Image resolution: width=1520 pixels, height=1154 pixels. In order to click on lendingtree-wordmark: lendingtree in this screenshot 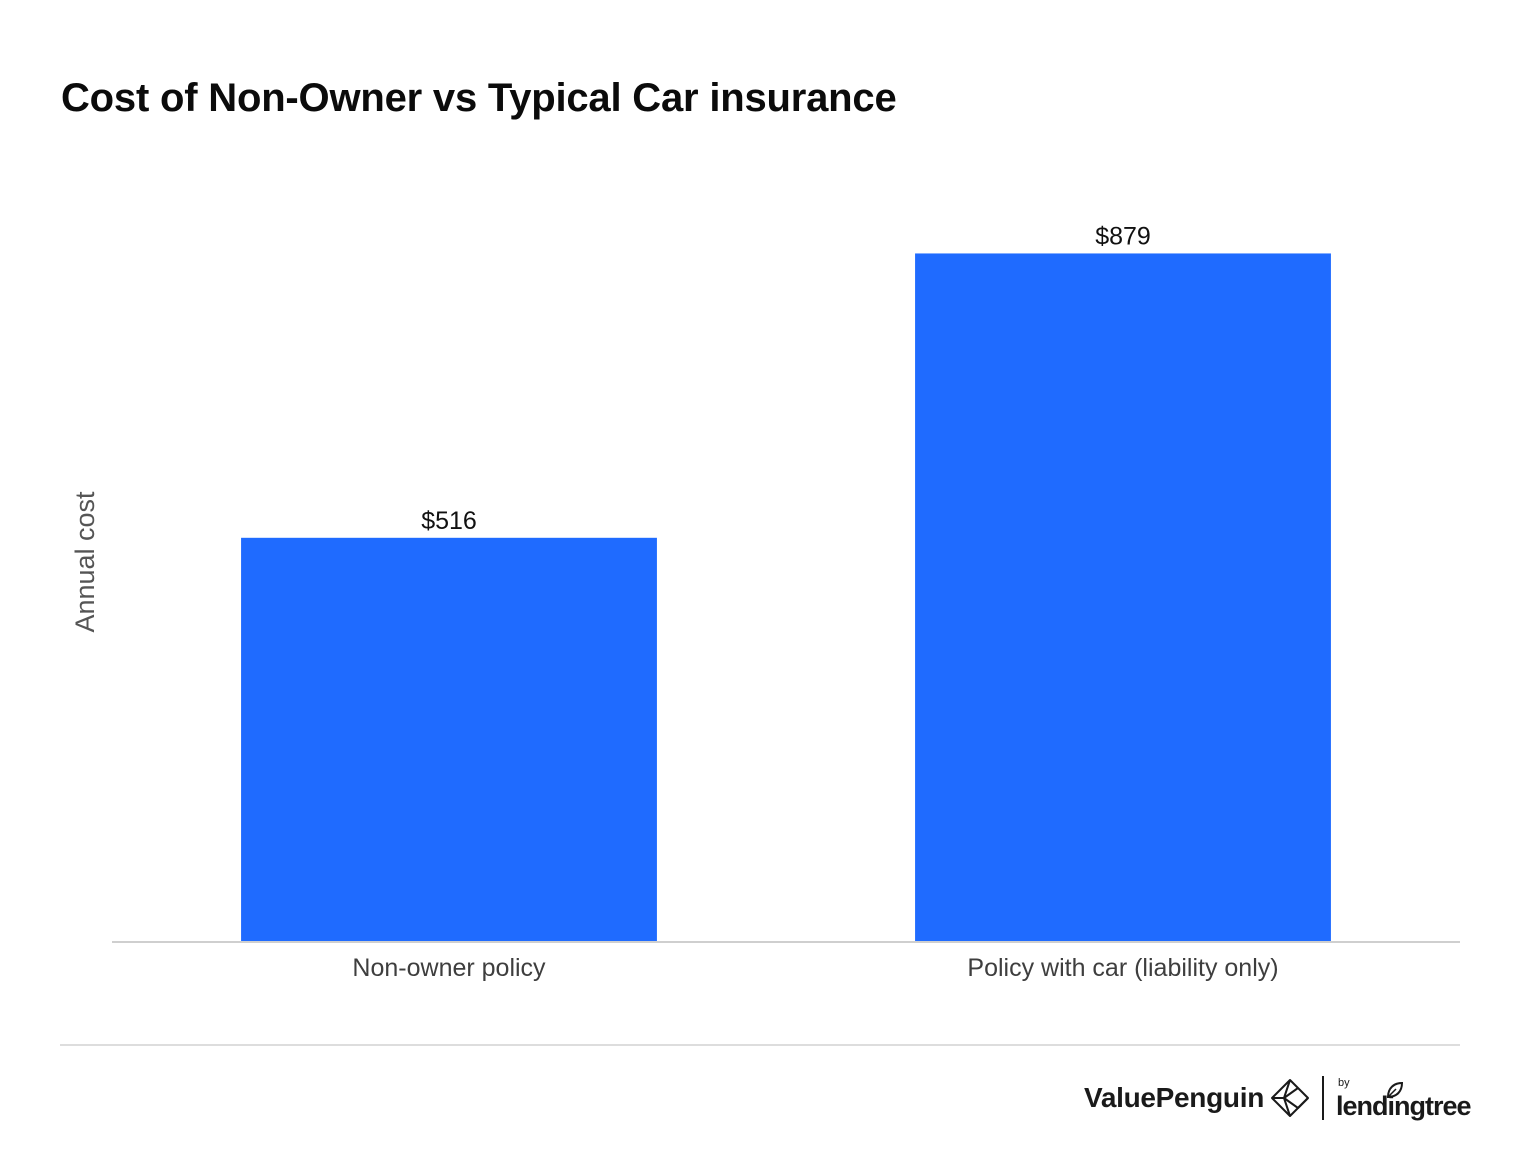, I will do `click(1404, 1106)`.